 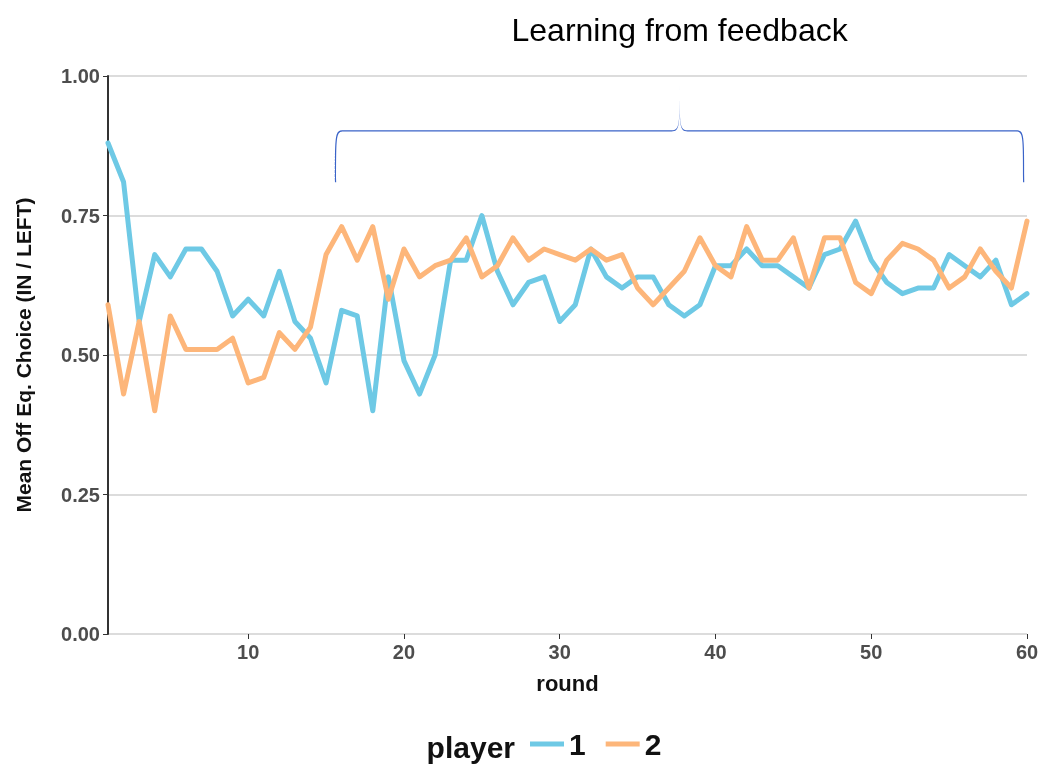 What do you see at coordinates (248, 652) in the screenshot?
I see `x-tick-label: 10` at bounding box center [248, 652].